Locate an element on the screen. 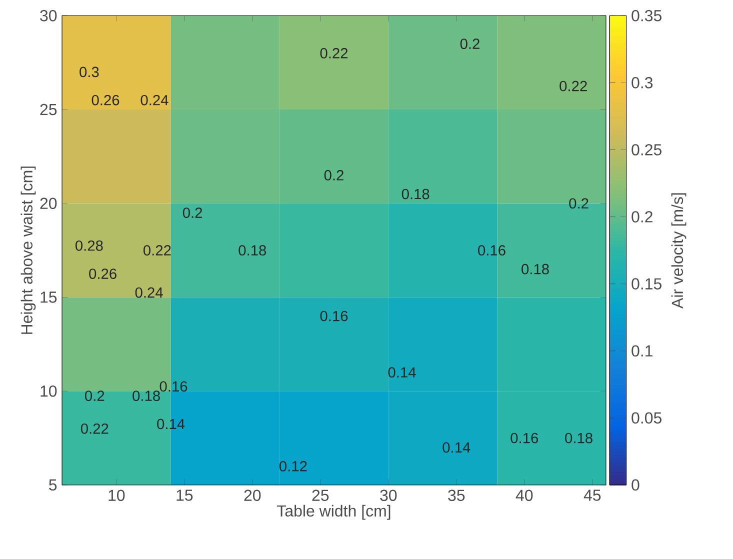 Image resolution: width=733 pixels, height=559 pixels. y-axis-title: Height above waist [cm] is located at coordinates (28, 250).